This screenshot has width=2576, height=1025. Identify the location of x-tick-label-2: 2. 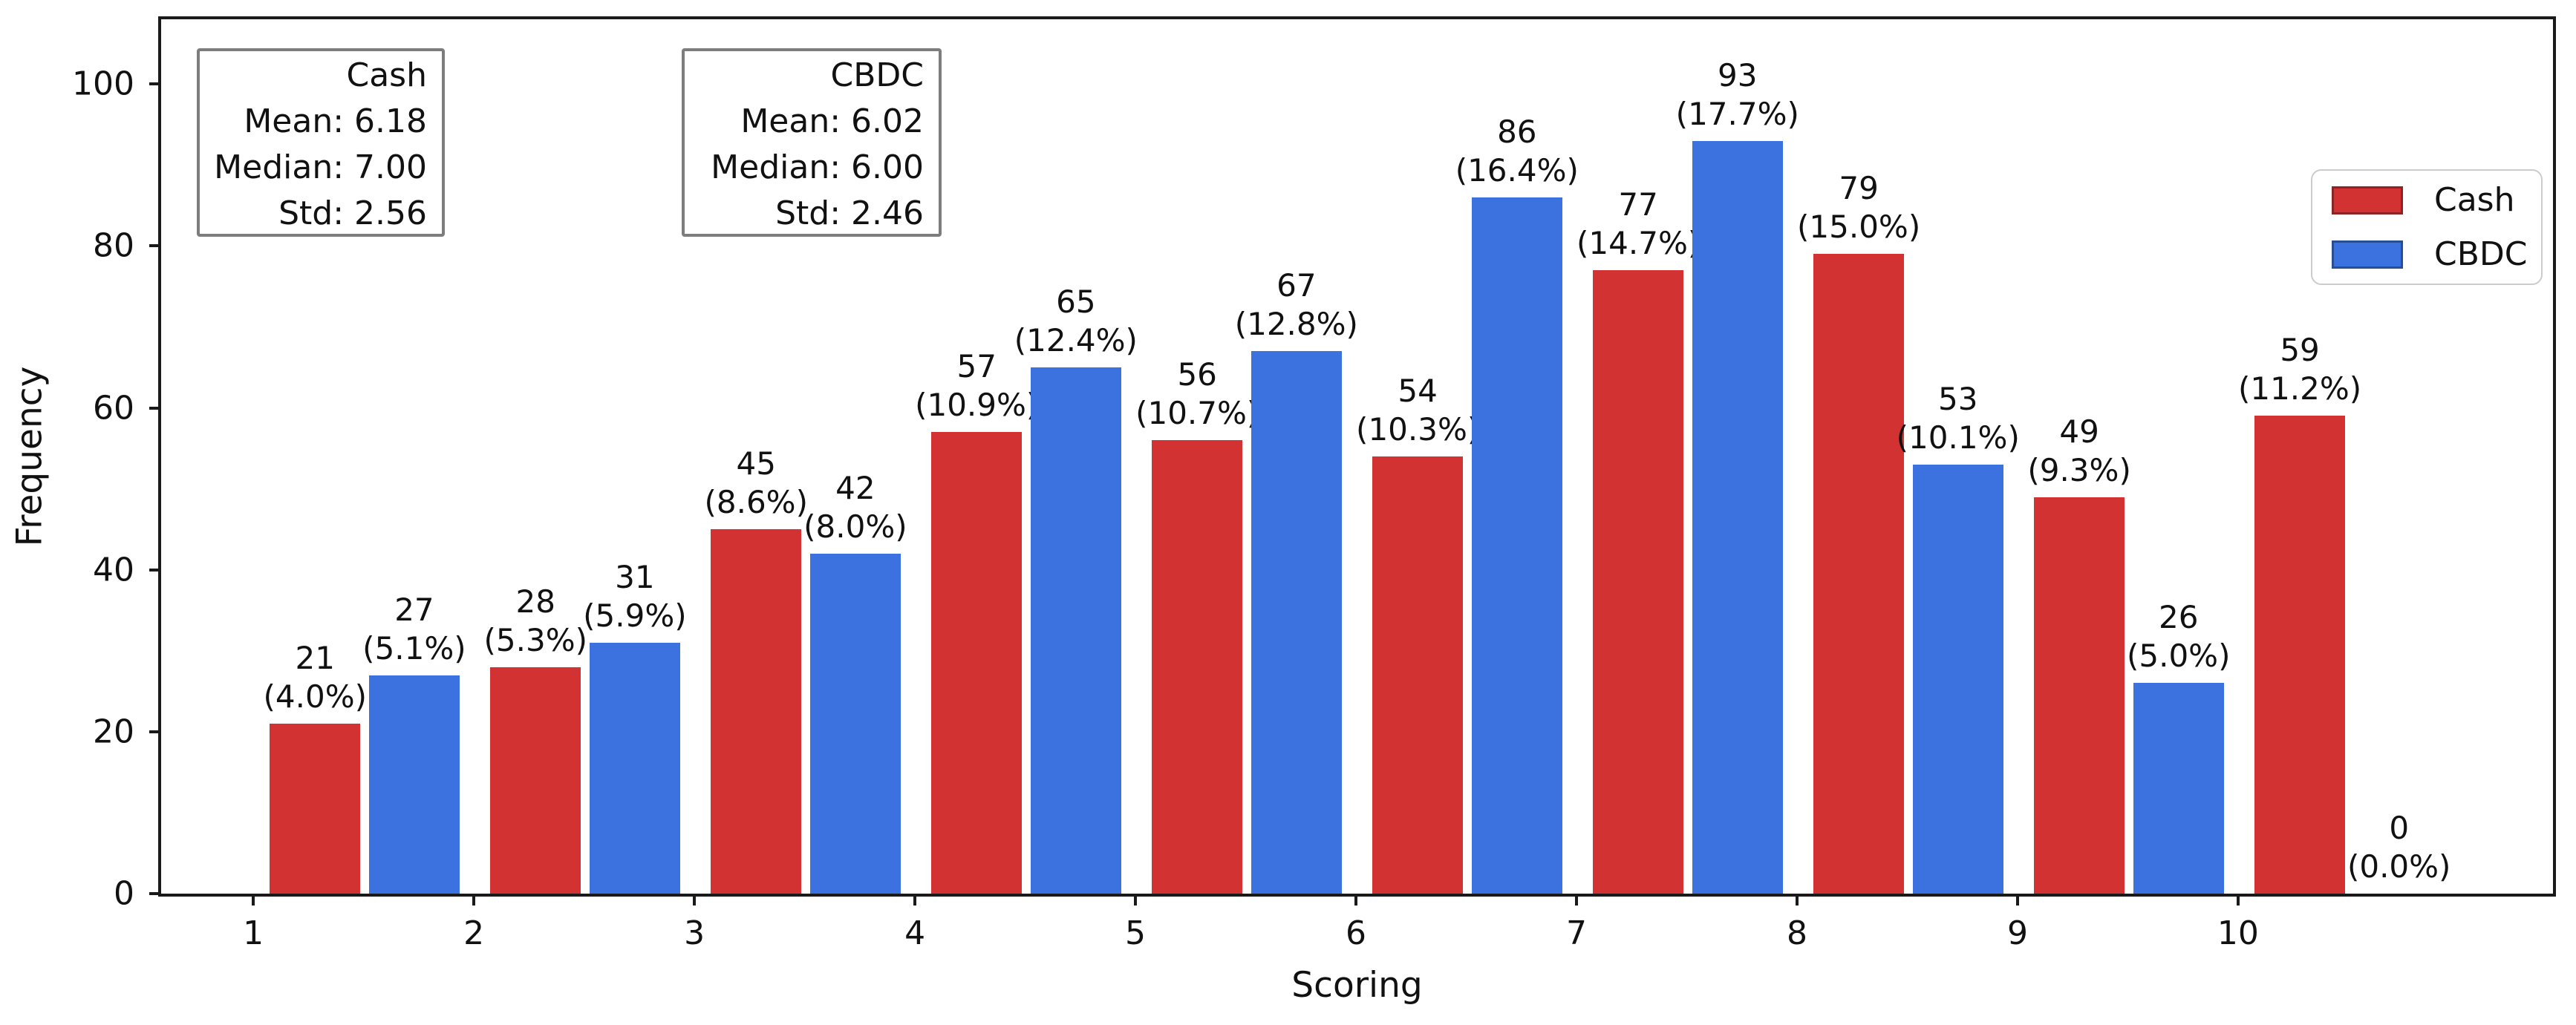
(474, 933).